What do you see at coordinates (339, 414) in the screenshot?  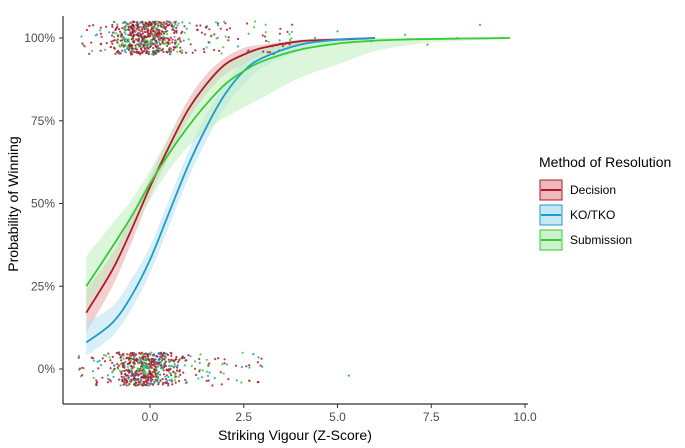 I see `x-ticks: 0.0 2.5 5.0 7.5 10.0` at bounding box center [339, 414].